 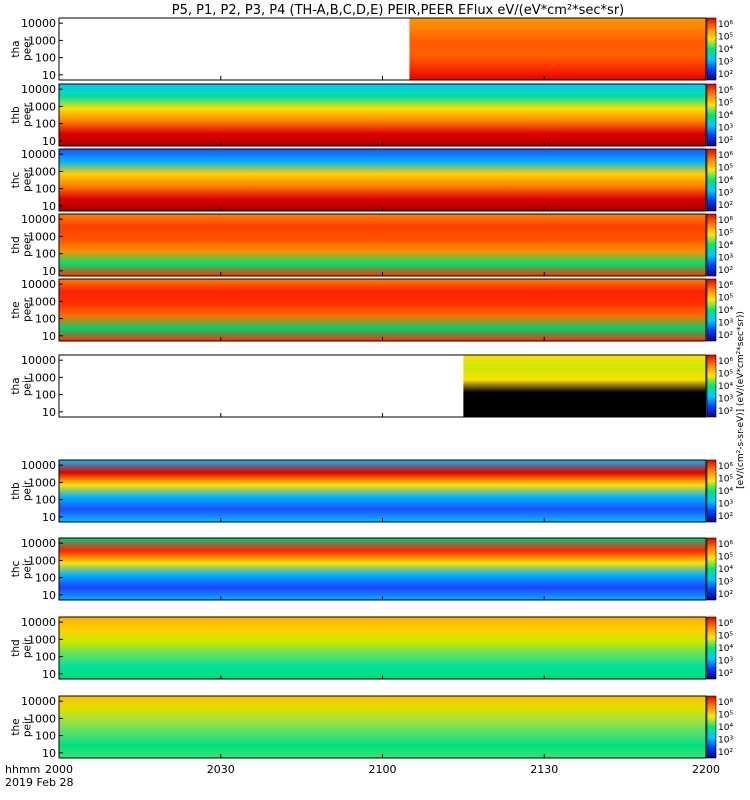 I want to click on panel-tha-peir: thapeir 10000 1000 100 10 10⁶ 10⁵ 10⁴ 10³ 10², so click(x=372, y=386).